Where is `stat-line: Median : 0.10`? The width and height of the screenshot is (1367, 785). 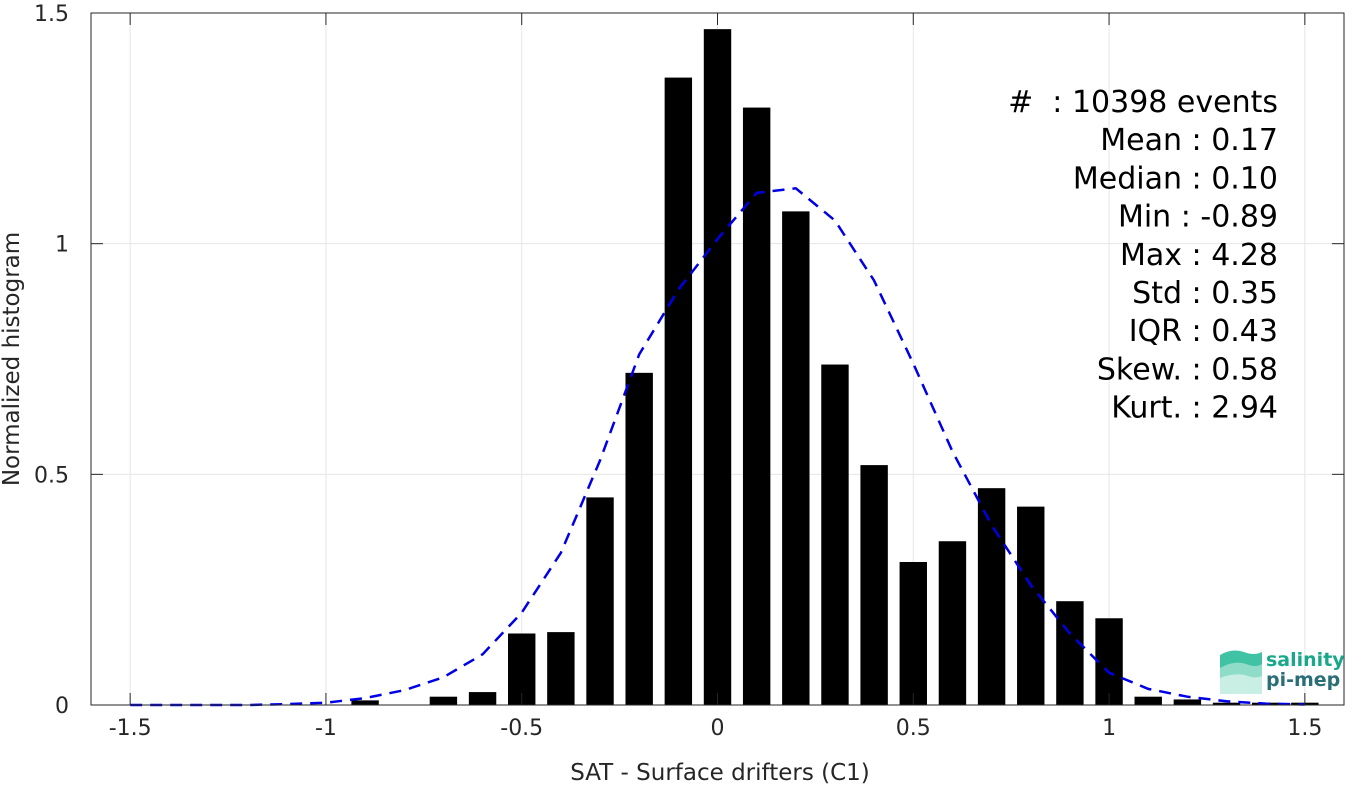
stat-line: Median : 0.10 is located at coordinates (1175, 178).